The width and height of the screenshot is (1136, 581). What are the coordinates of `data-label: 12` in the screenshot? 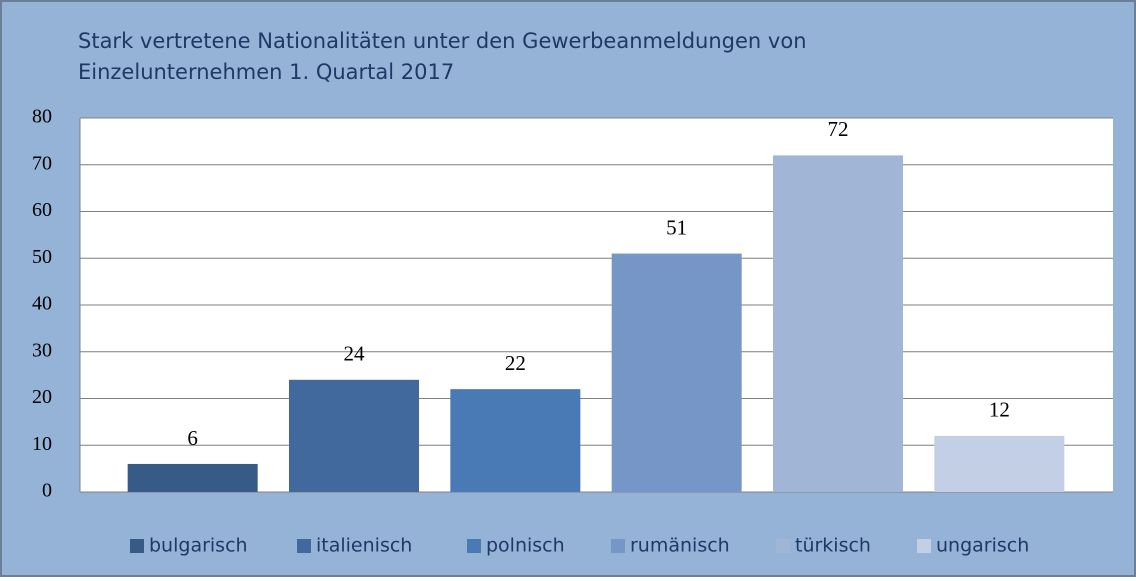 It's located at (999, 410).